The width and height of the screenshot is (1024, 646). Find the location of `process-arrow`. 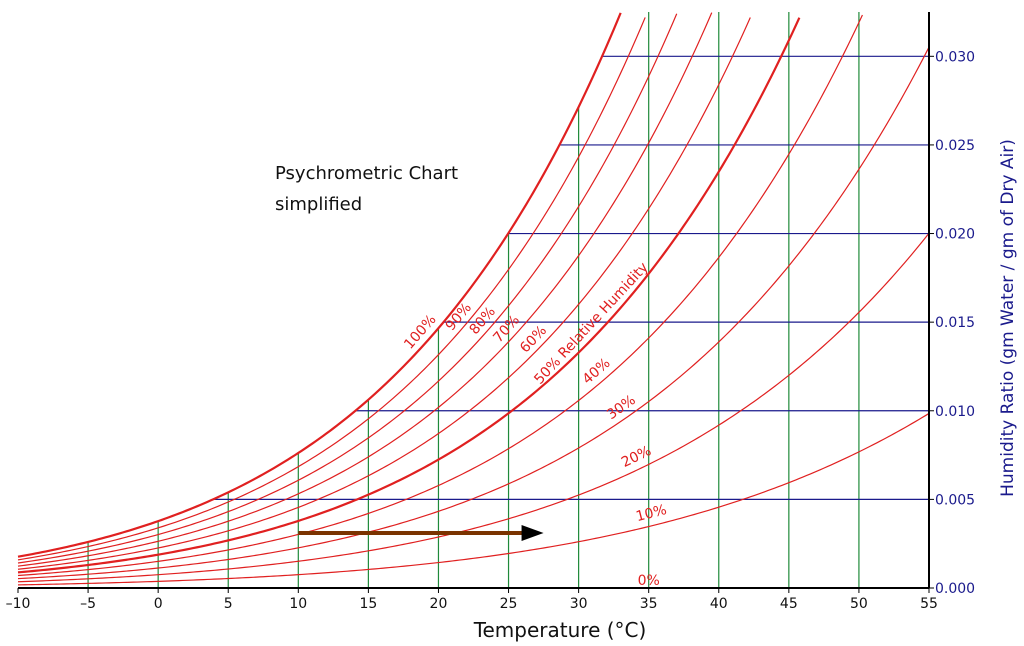

process-arrow is located at coordinates (421, 533).